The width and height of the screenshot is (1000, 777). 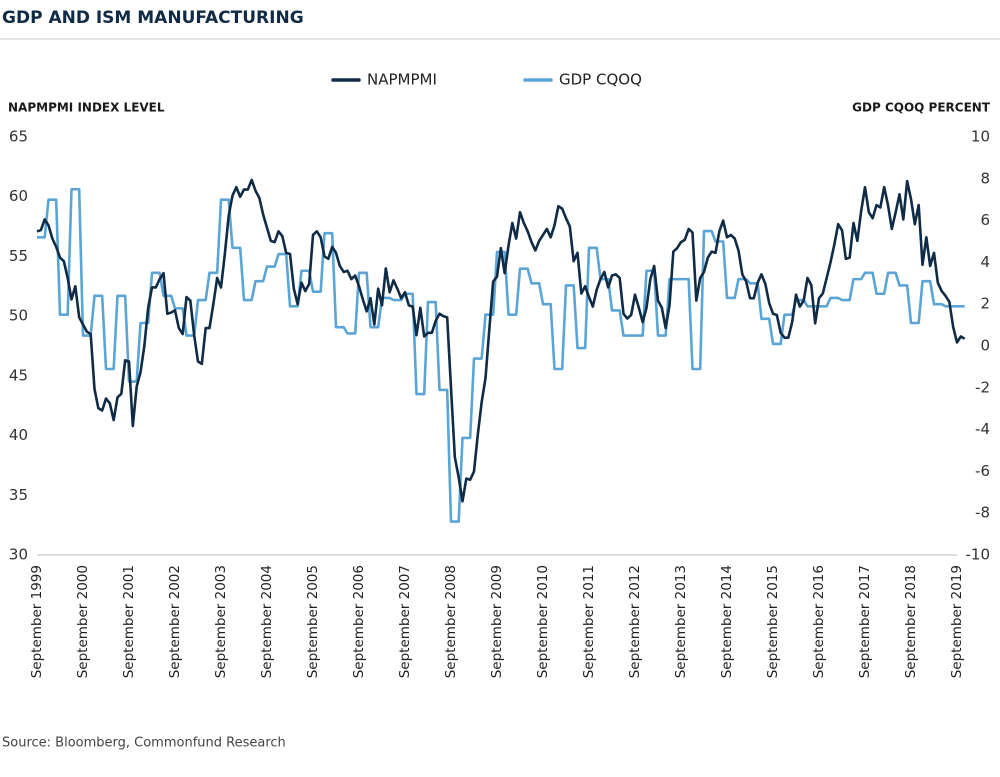 What do you see at coordinates (819, 621) in the screenshot?
I see `x-tick-label: September 2016` at bounding box center [819, 621].